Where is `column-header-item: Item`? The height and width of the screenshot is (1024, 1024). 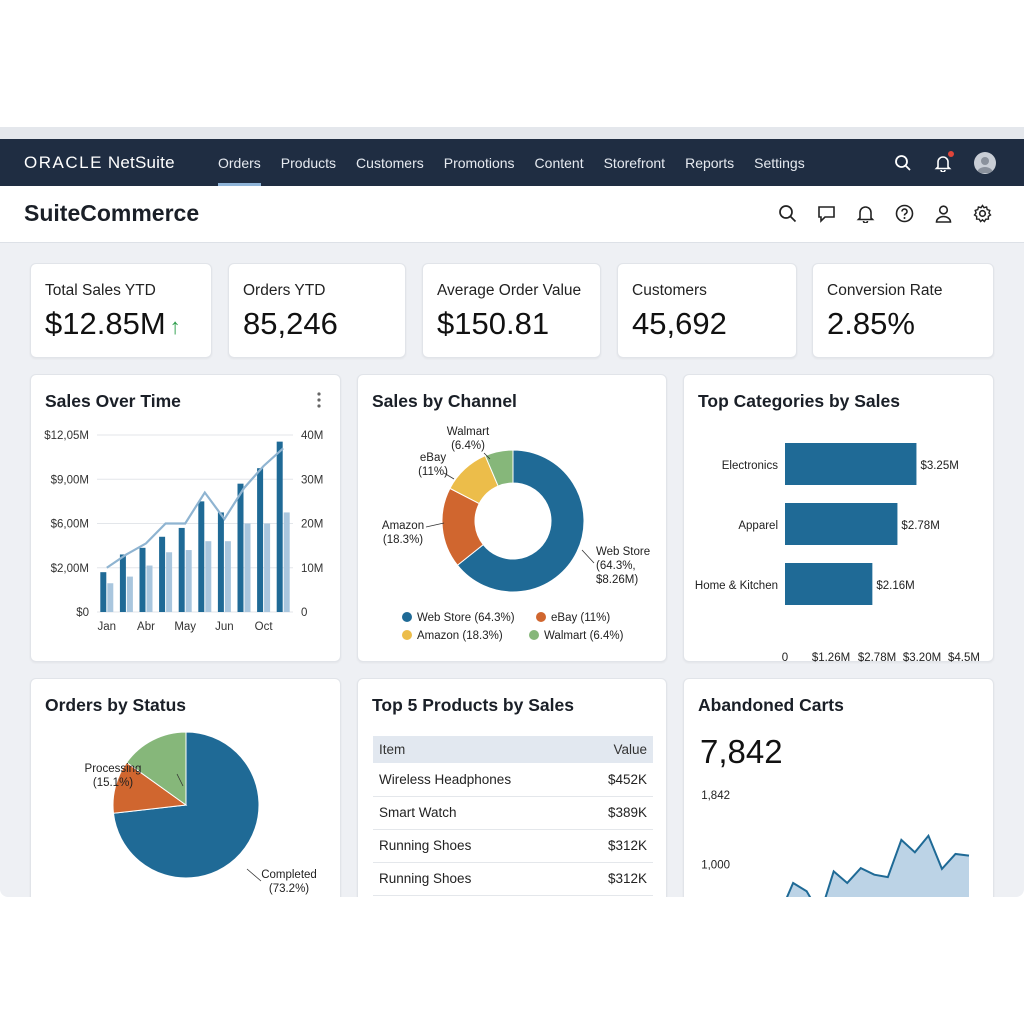 column-header-item: Item is located at coordinates (476, 749).